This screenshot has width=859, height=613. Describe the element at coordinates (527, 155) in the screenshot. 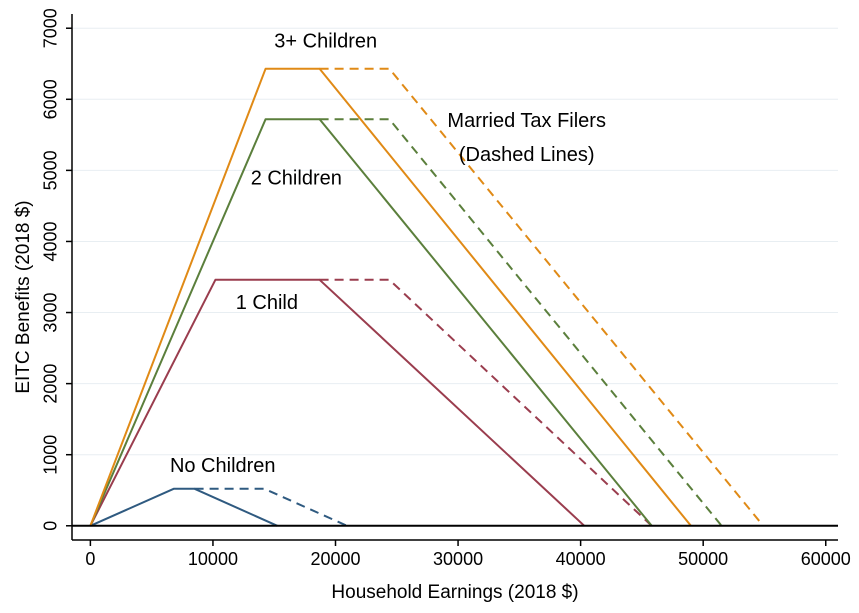

I see `annotation-5: (Dashed Lines)` at that location.